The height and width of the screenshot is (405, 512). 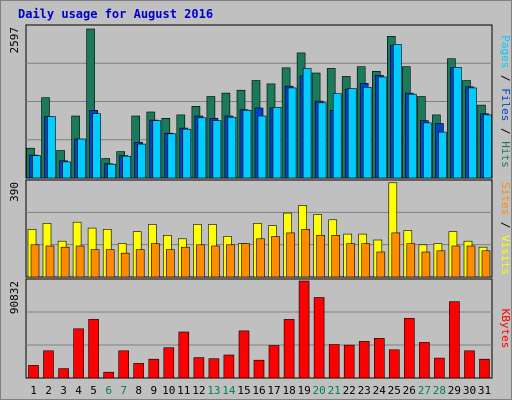 I want to click on day-label-12: 12, so click(x=198, y=390).